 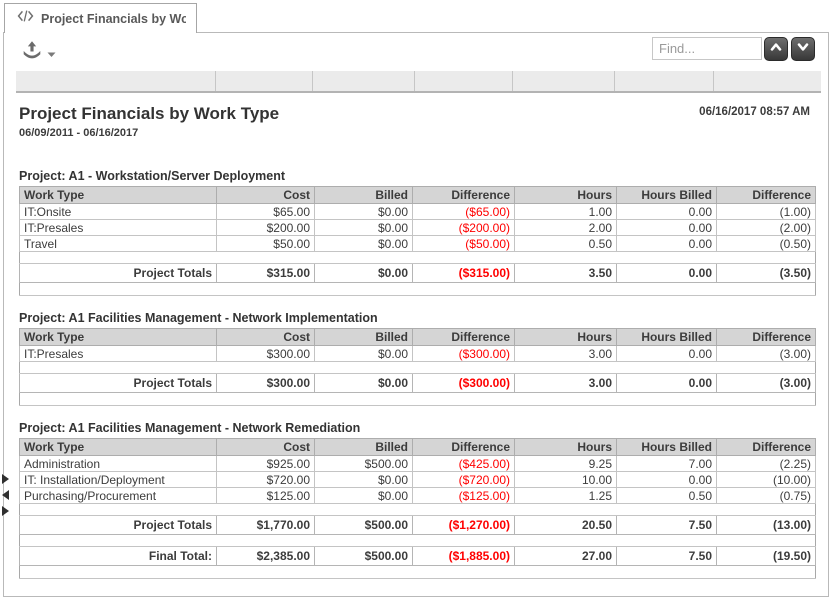 I want to click on export-button, so click(x=38, y=53).